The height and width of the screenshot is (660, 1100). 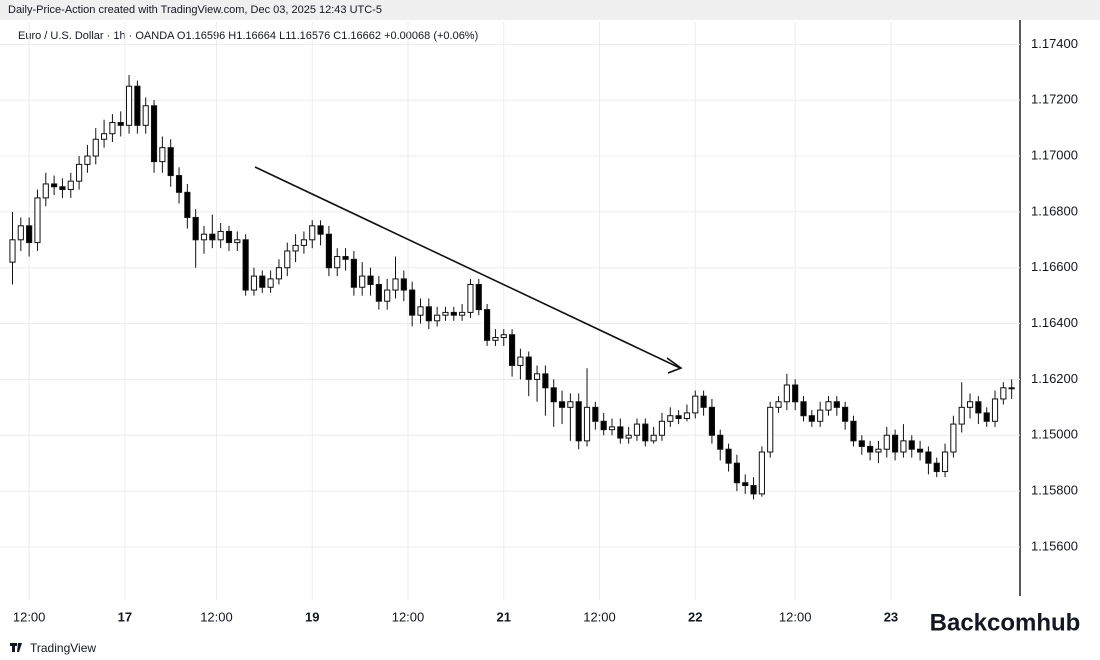 What do you see at coordinates (1054, 210) in the screenshot?
I see `y-tick-label: 1.16800` at bounding box center [1054, 210].